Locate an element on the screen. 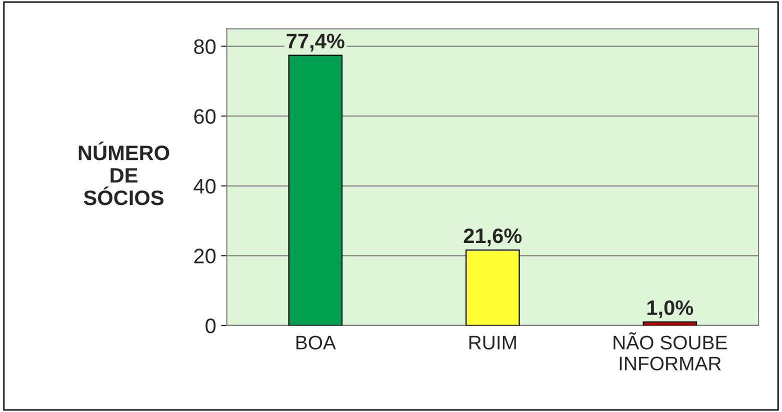 The width and height of the screenshot is (782, 412). x-tick-label: BOA is located at coordinates (316, 343).